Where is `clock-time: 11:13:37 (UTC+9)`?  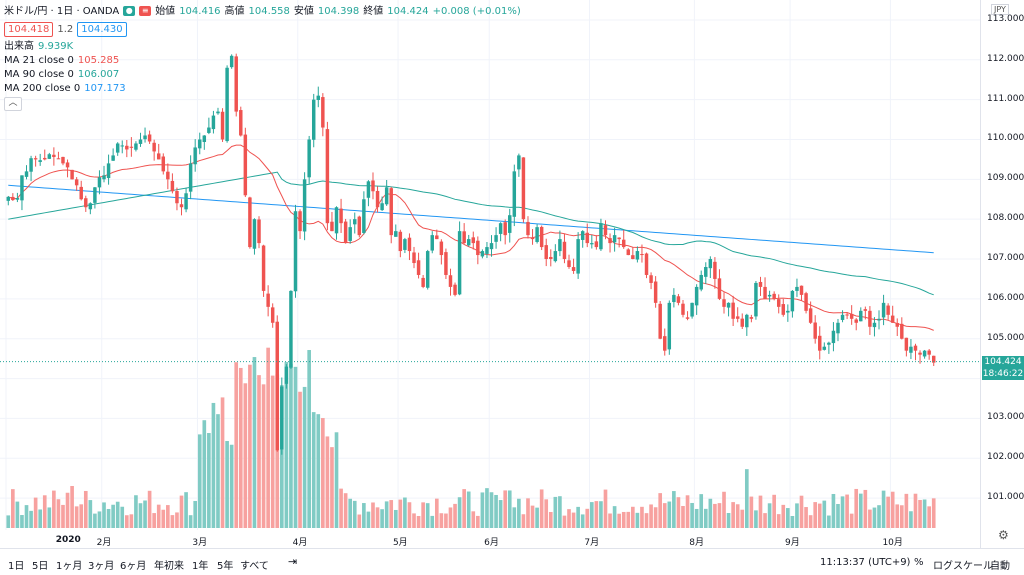
clock-time: 11:13:37 (UTC+9) is located at coordinates (865, 562).